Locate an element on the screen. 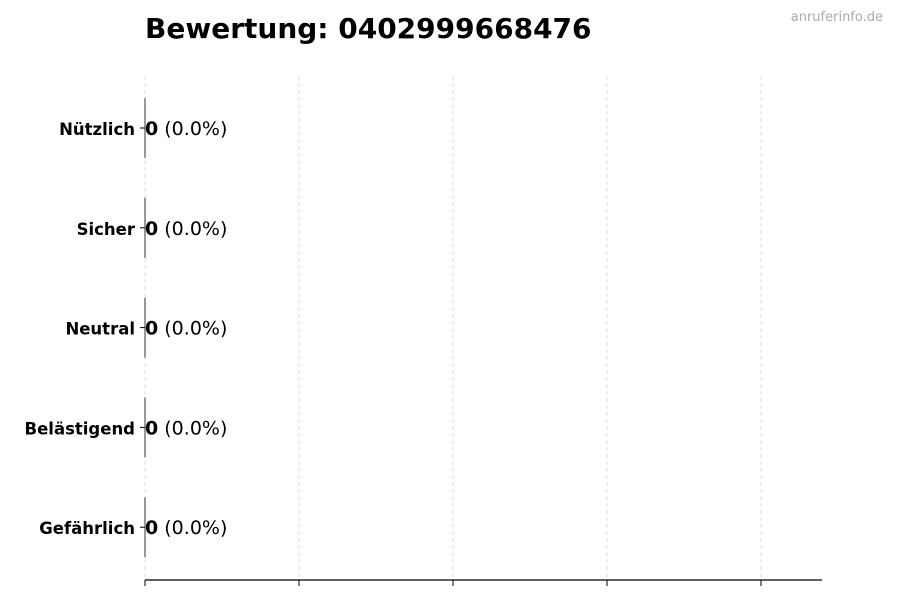 The image size is (900, 600). watermark: anruferinfo.de is located at coordinates (836, 17).